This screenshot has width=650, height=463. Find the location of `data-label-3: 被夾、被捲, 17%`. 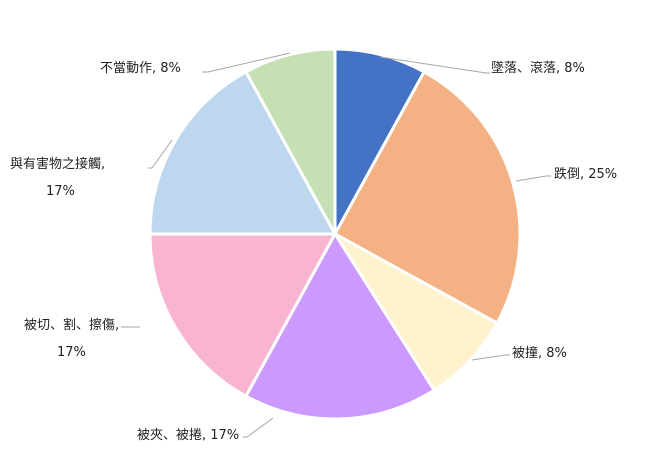

data-label-3: 被夾、被捲, 17% is located at coordinates (188, 435).